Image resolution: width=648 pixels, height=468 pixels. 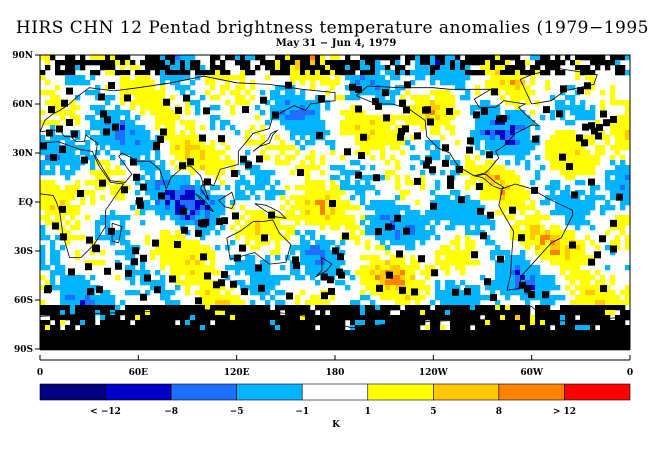 What do you see at coordinates (270, 211) in the screenshot?
I see `coastline` at bounding box center [270, 211].